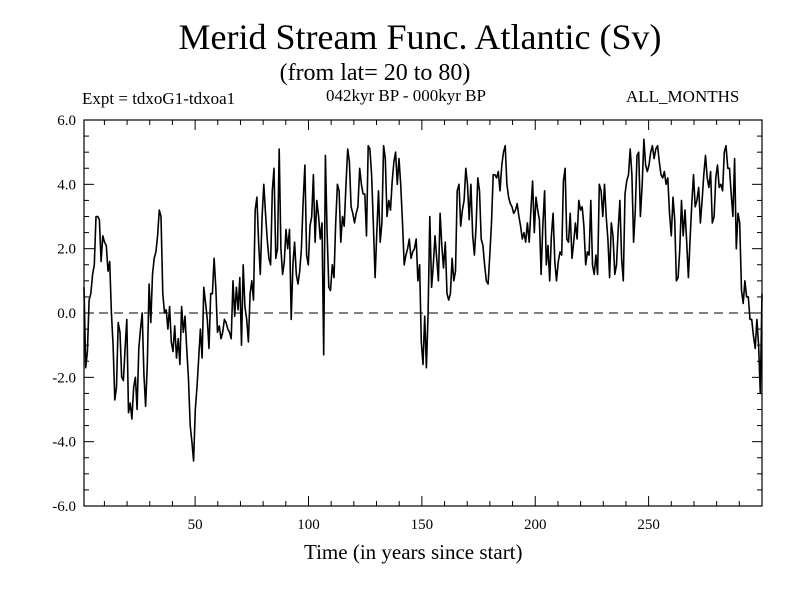  Describe the element at coordinates (66, 314) in the screenshot. I see `y-tick-label: 0.0` at that location.